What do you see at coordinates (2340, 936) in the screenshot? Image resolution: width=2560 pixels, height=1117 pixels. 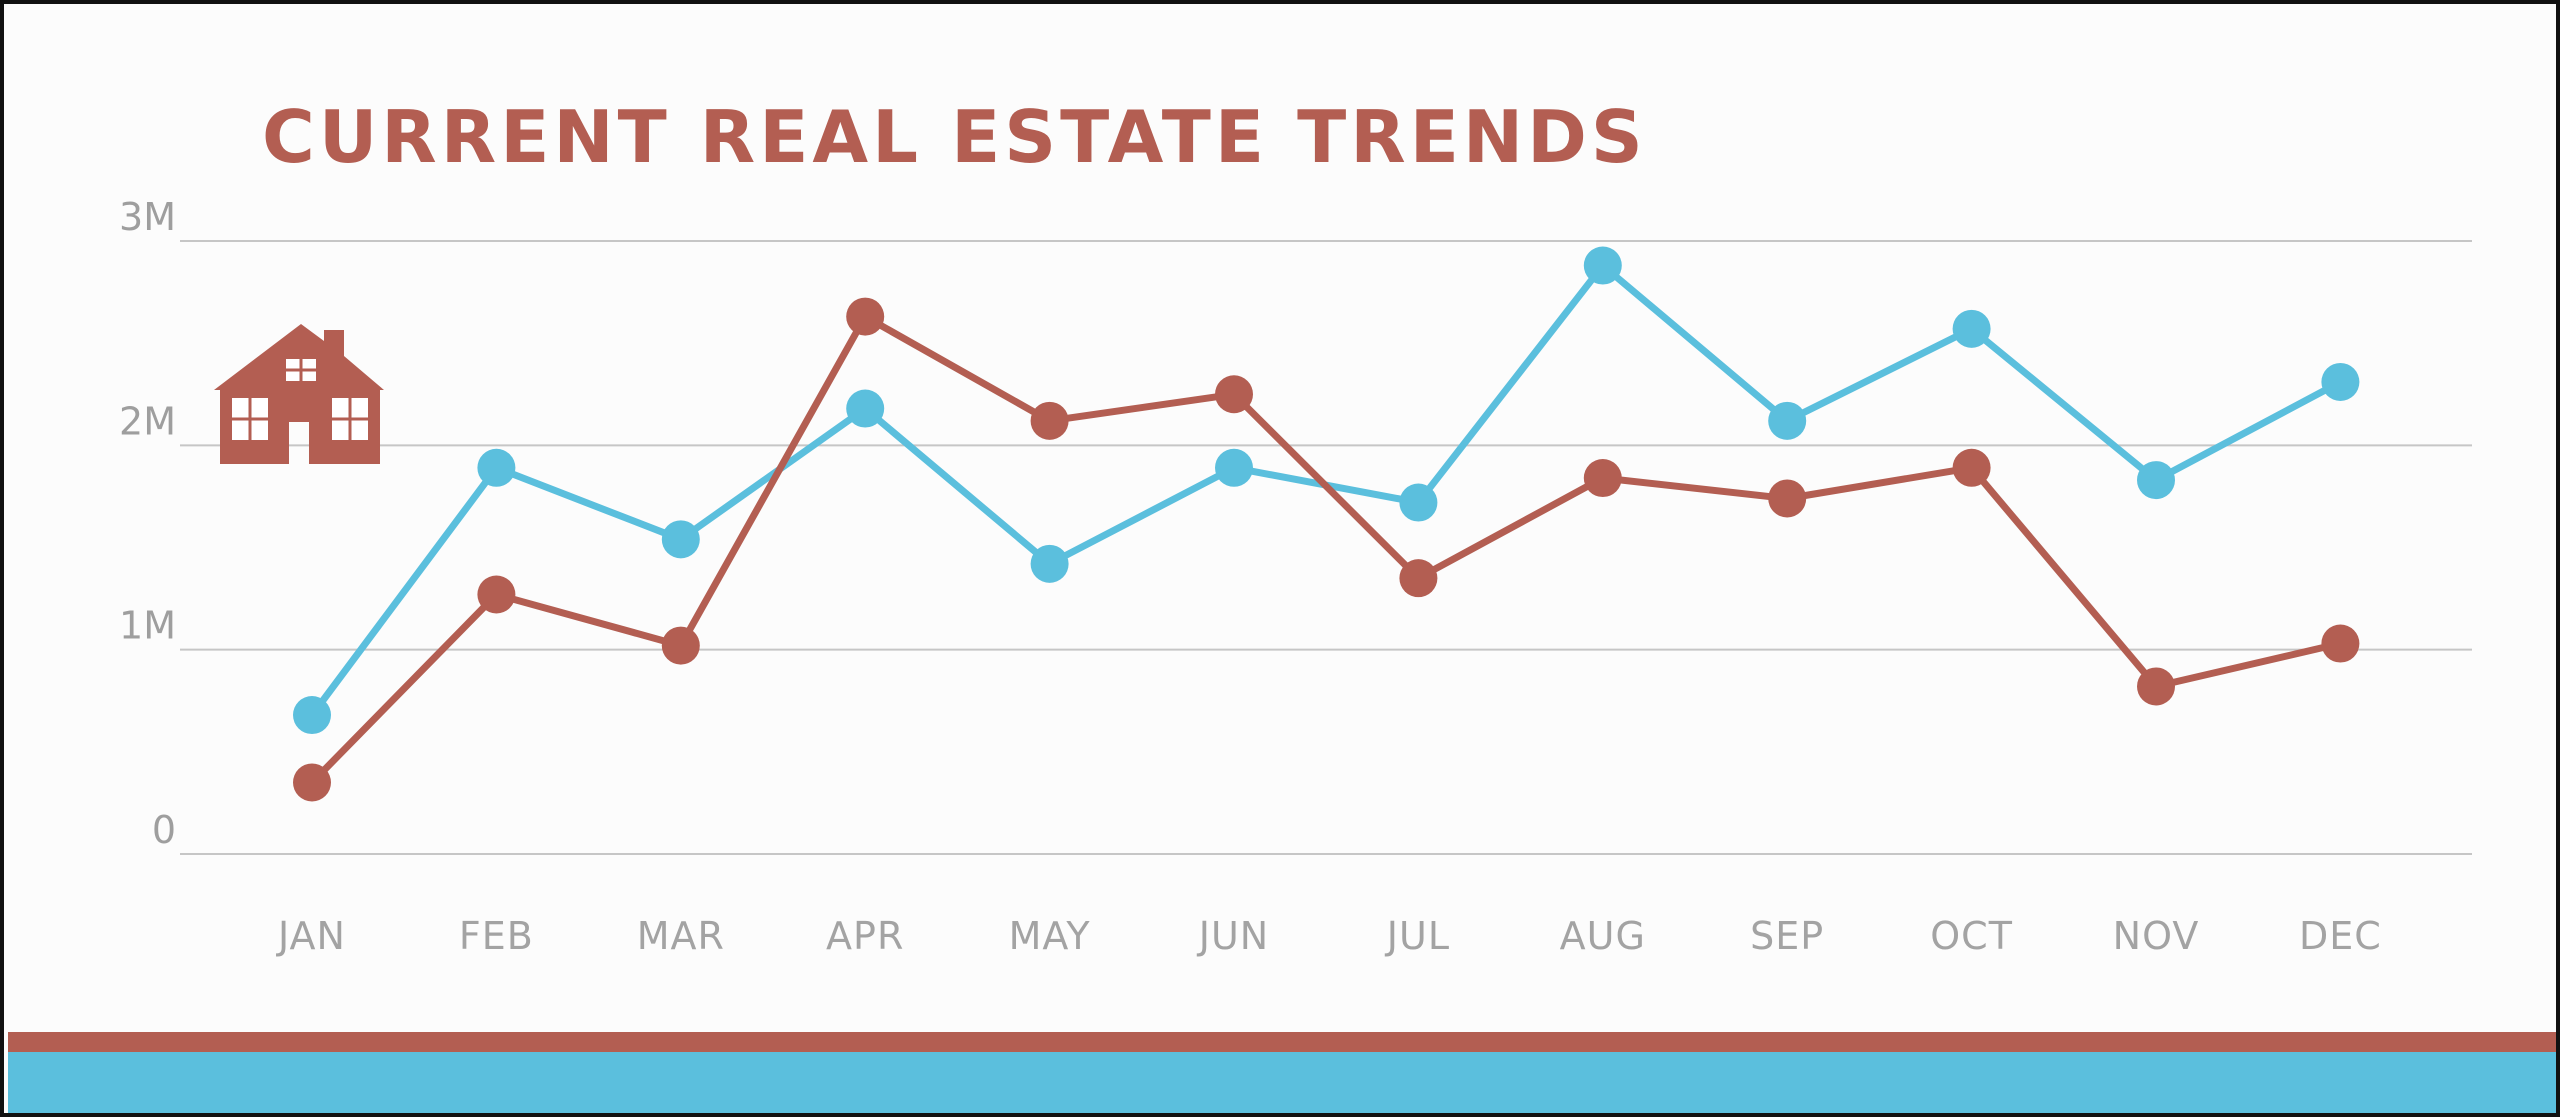 I see `x-tick-label: DEC` at bounding box center [2340, 936].